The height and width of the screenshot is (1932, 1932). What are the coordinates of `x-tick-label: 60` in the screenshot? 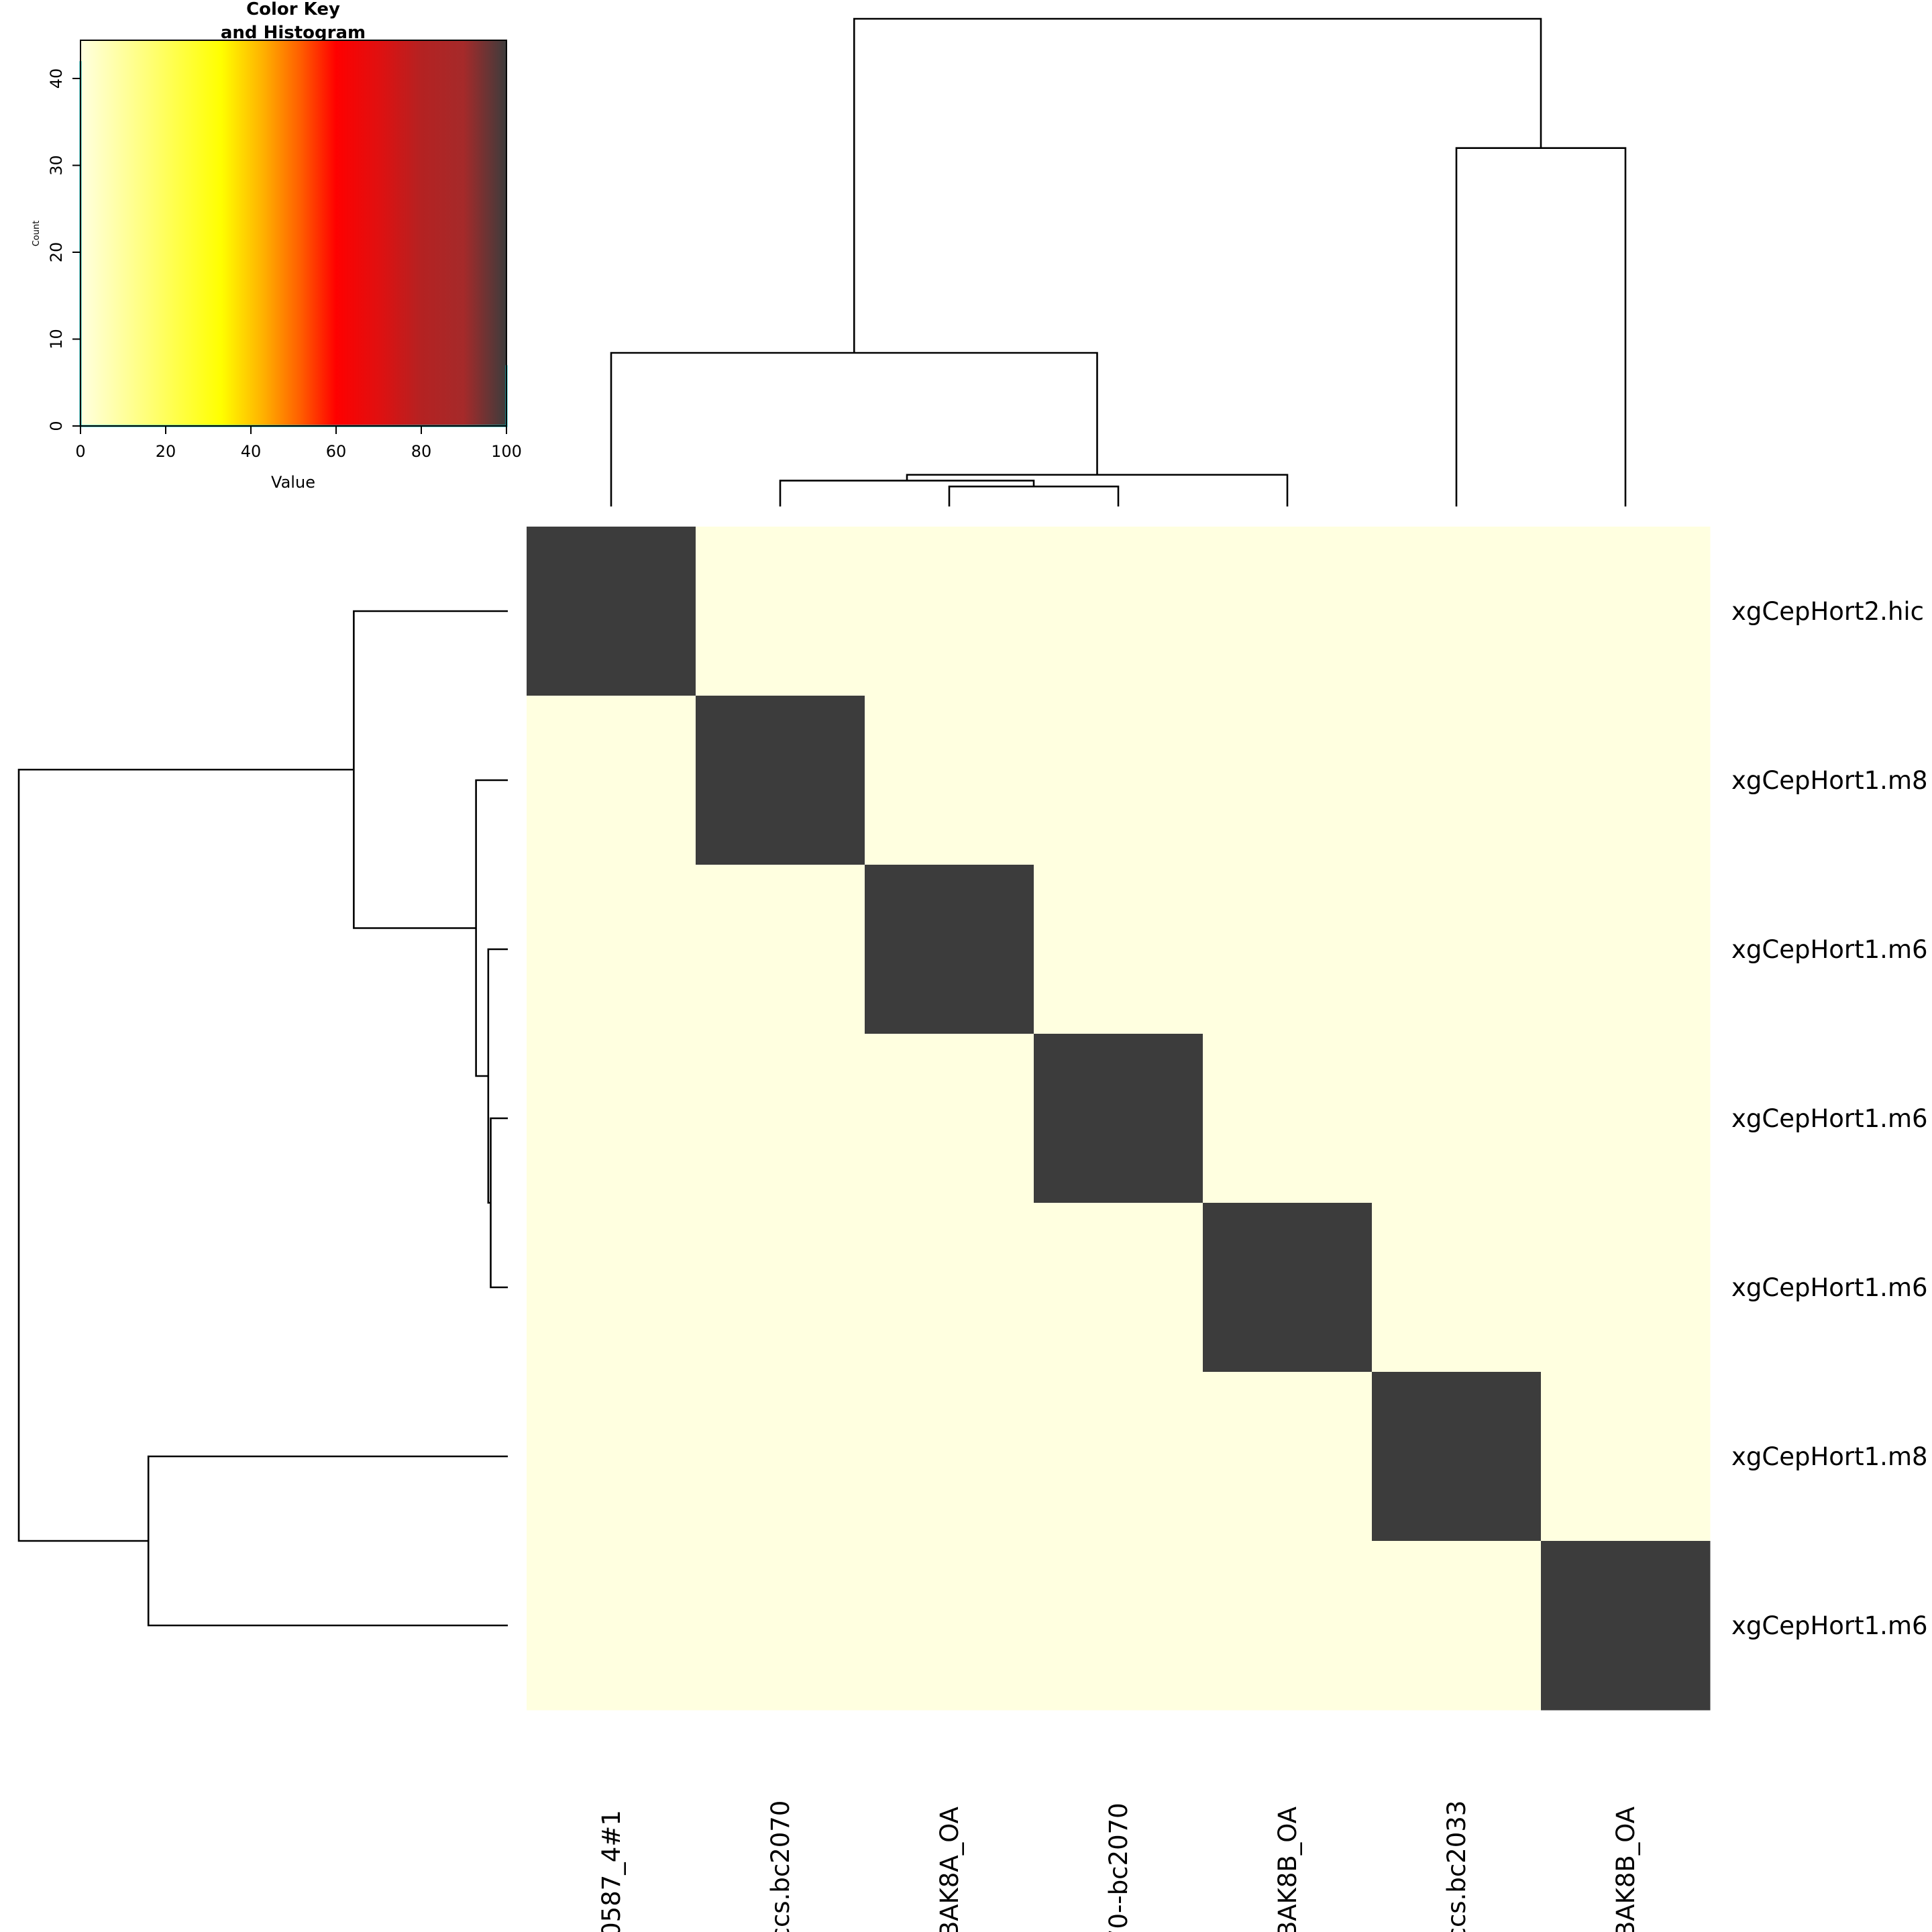 It's located at (336, 451).